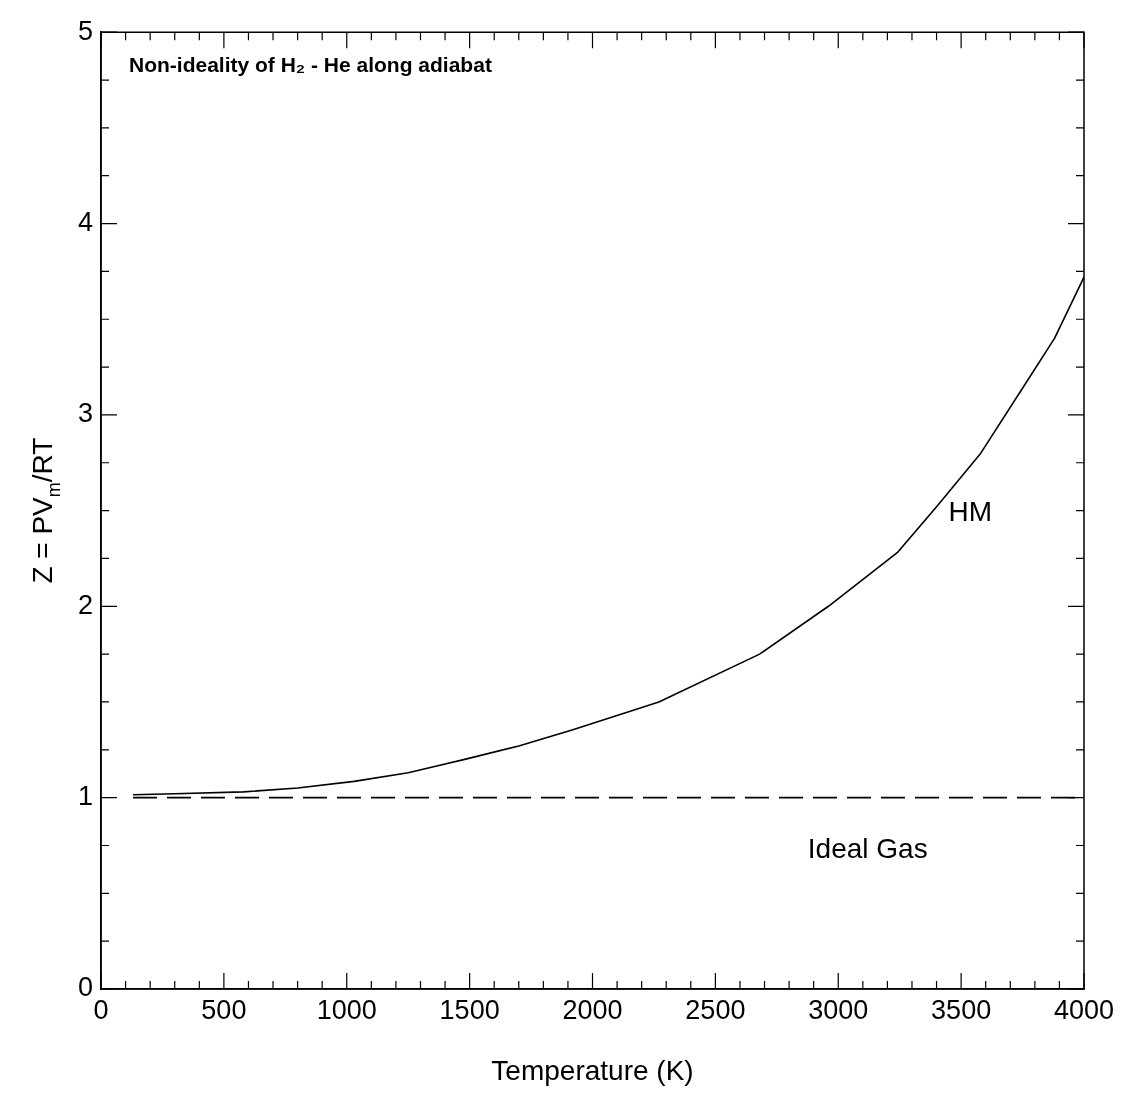  Describe the element at coordinates (715, 1009) in the screenshot. I see `x-tick-label: 2500` at that location.